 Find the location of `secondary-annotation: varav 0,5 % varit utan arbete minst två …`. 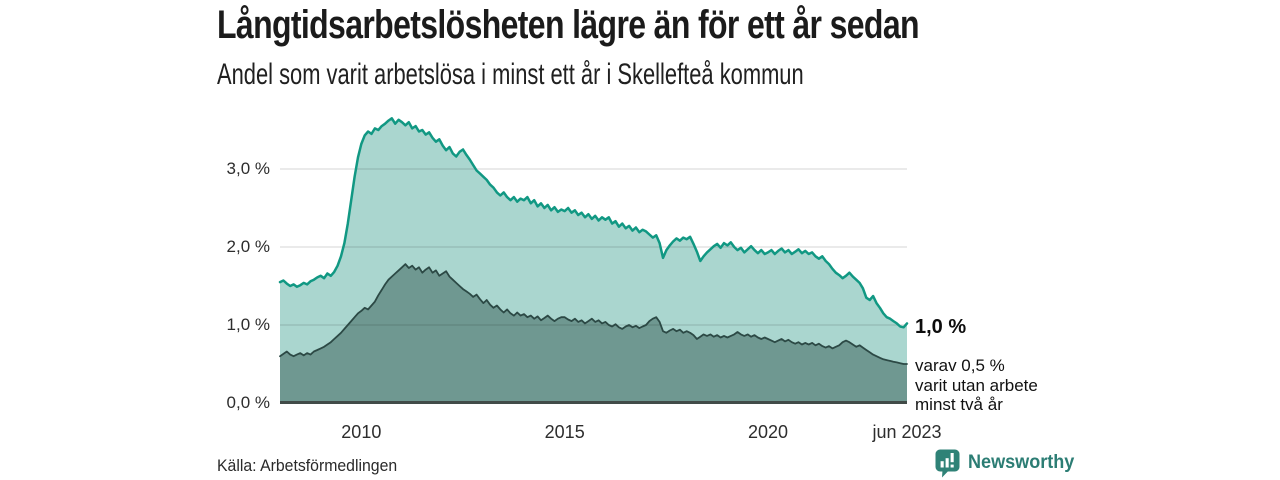

secondary-annotation: varav 0,5 % varit utan arbete minst två … is located at coordinates (976, 385).